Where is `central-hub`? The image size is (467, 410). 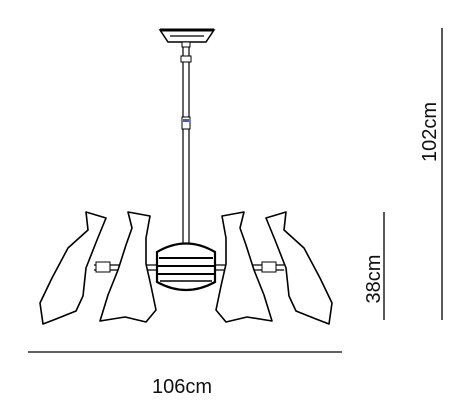
central-hub is located at coordinates (186, 267).